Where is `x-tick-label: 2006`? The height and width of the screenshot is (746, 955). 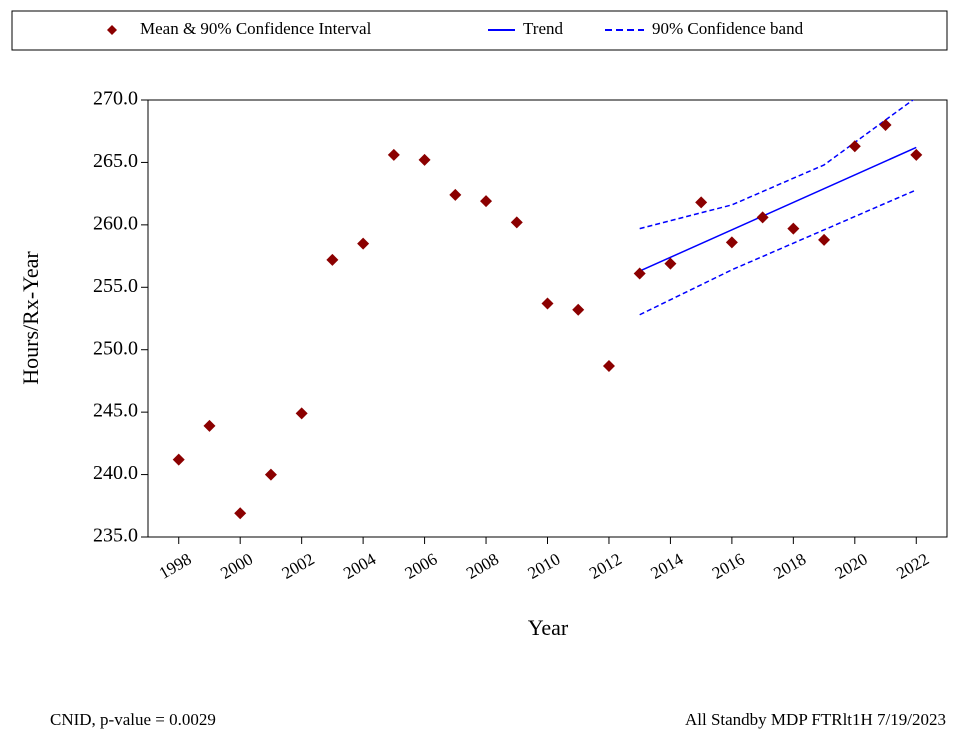
x-tick-label: 2006 is located at coordinates (421, 565).